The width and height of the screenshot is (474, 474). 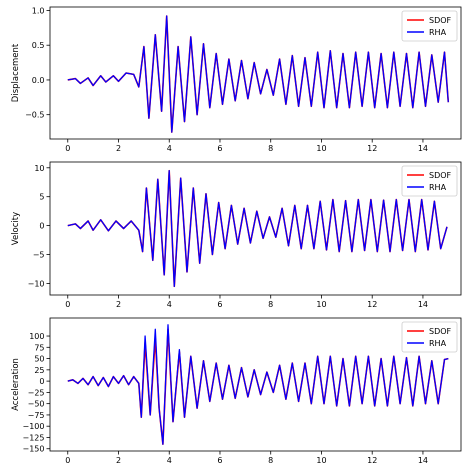 What do you see at coordinates (36, 415) in the screenshot?
I see `y-tick-label: −75` at bounding box center [36, 415].